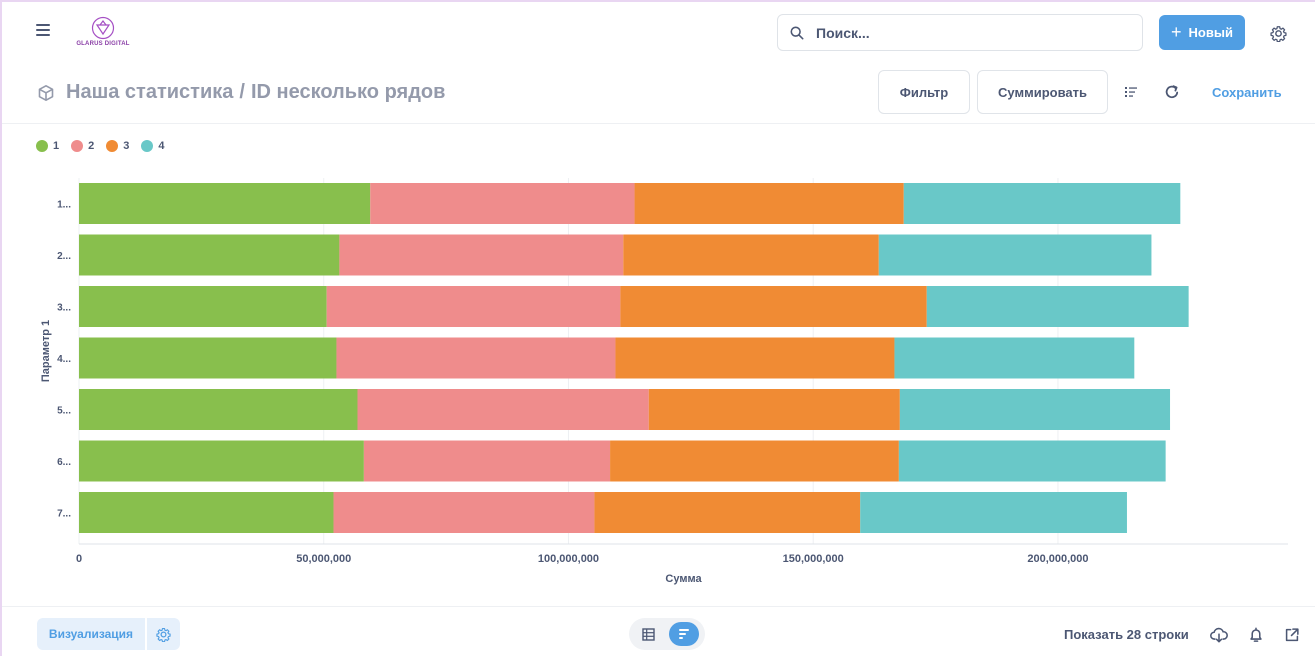  What do you see at coordinates (150, 92) in the screenshot?
I see `breadcrumb-collection: Наша статистика` at bounding box center [150, 92].